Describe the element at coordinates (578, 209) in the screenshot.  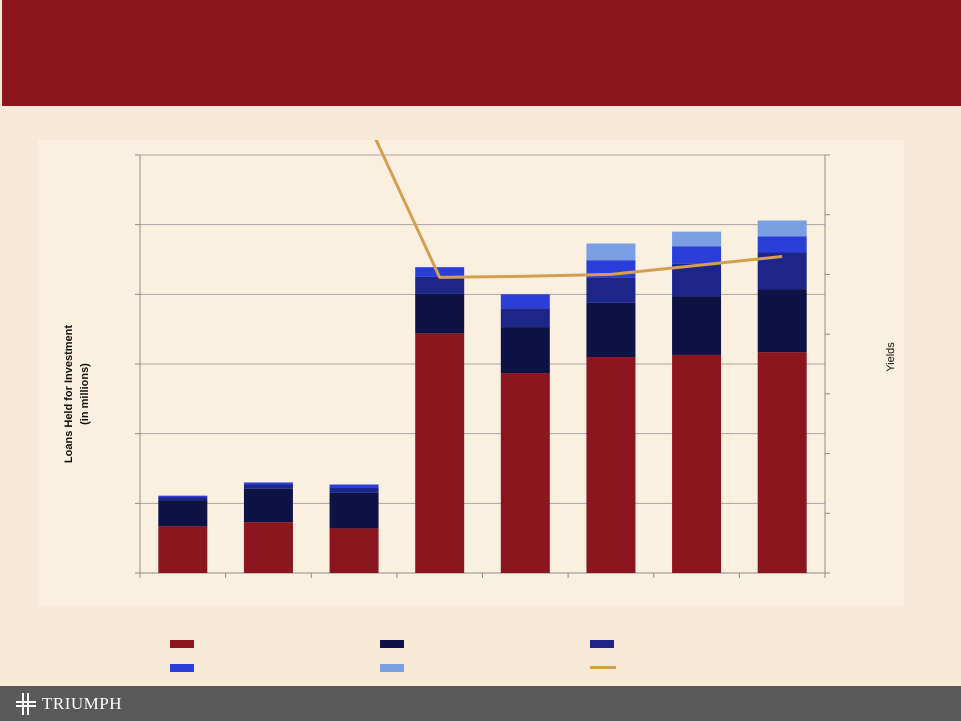
I see `yield-line` at that location.